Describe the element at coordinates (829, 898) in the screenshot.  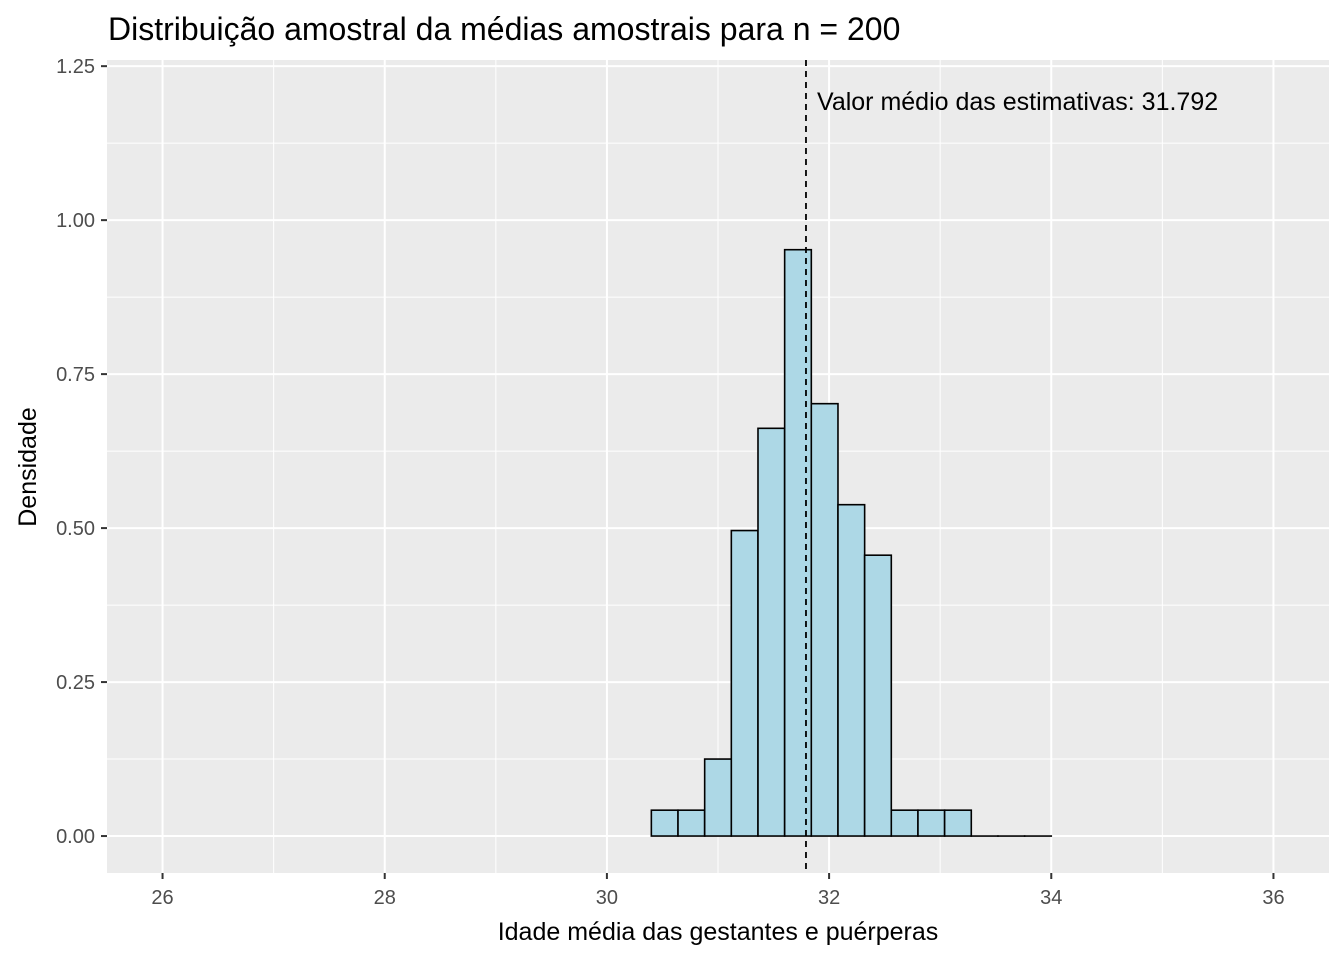
I see `x-tick-label: 32` at that location.